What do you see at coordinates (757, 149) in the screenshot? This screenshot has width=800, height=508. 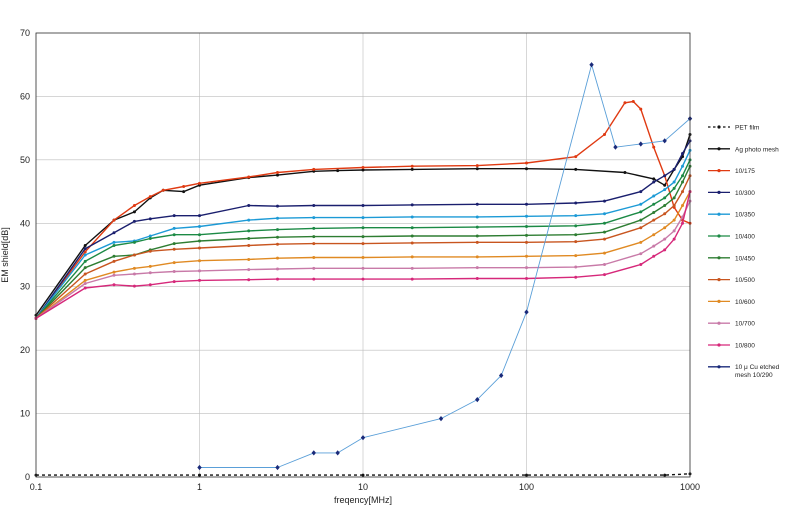 I see `legend-label: Ag photo mesh` at bounding box center [757, 149].